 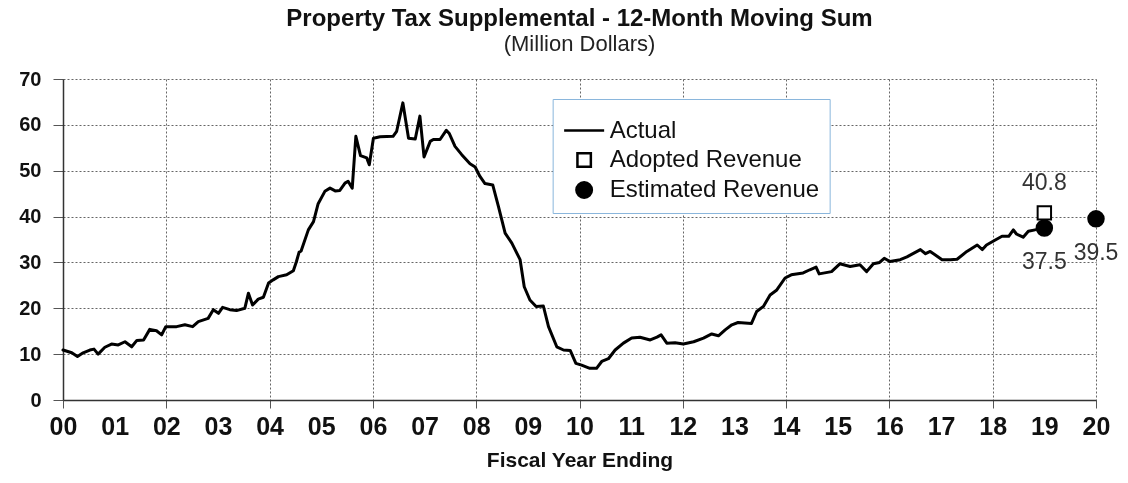 I want to click on y-tick-label: 60, so click(x=30, y=124).